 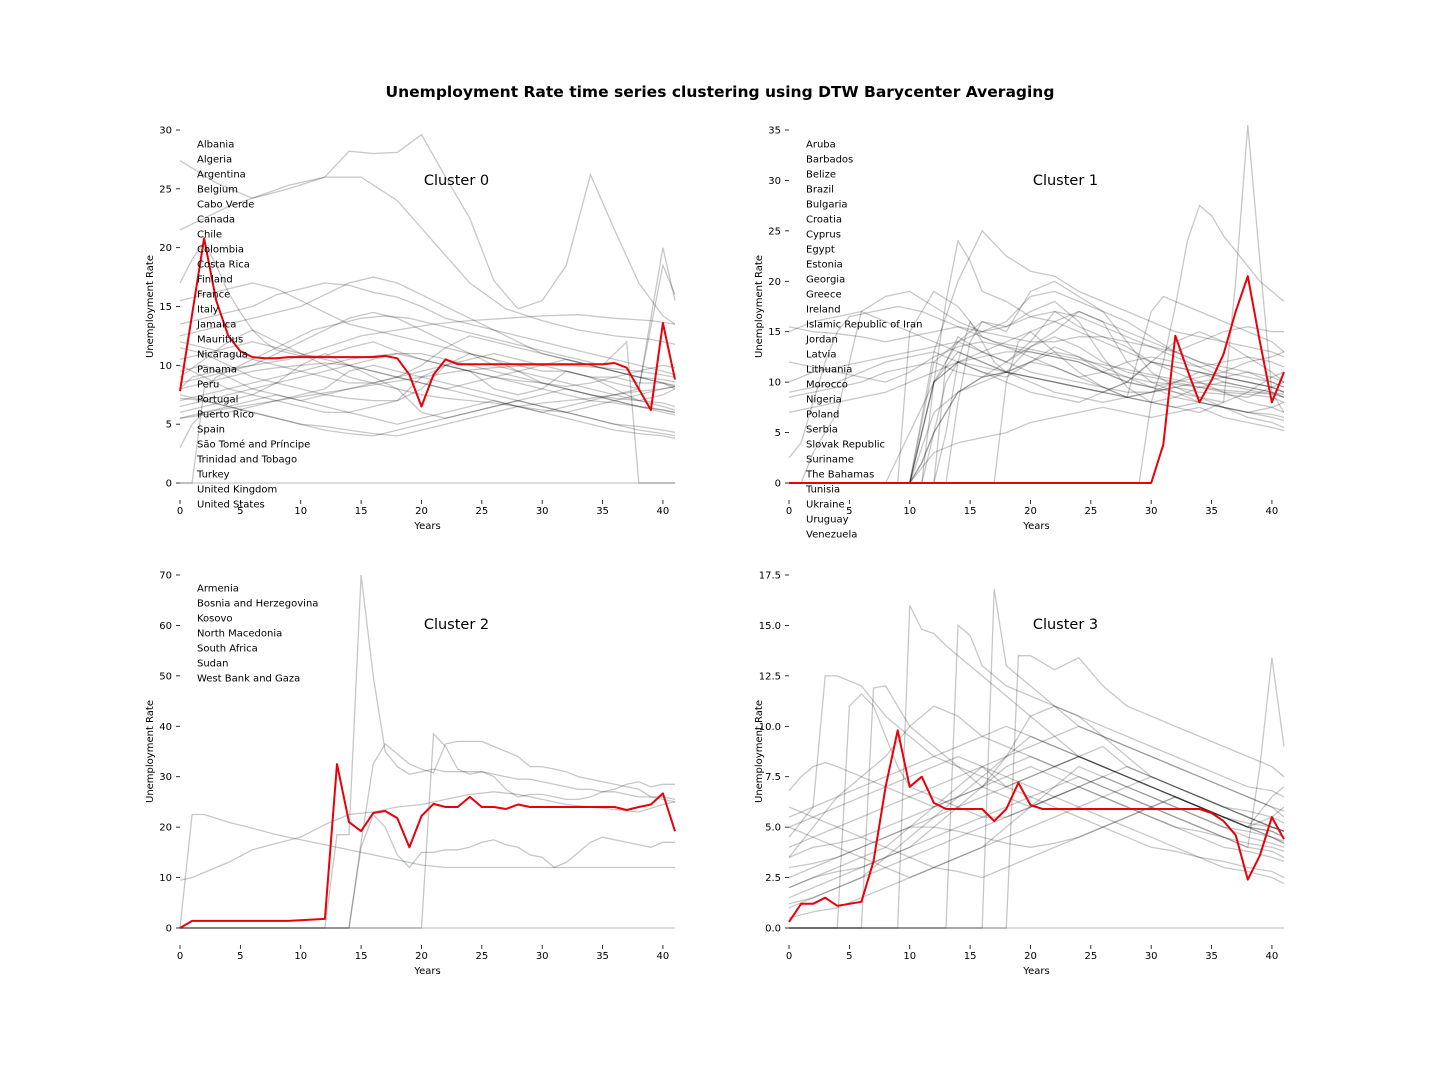 I want to click on y-tick-label-3-7: 17.5, so click(x=770, y=576).